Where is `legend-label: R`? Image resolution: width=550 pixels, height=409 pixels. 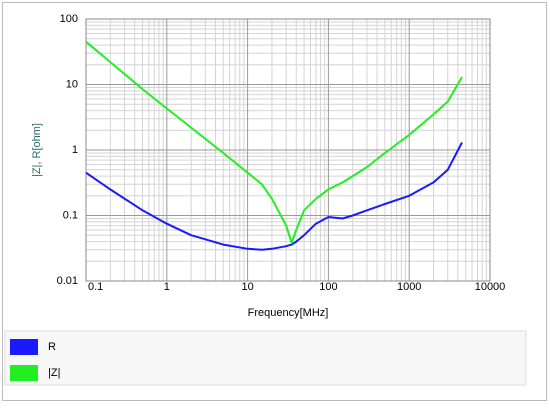
legend-label: R is located at coordinates (52, 347).